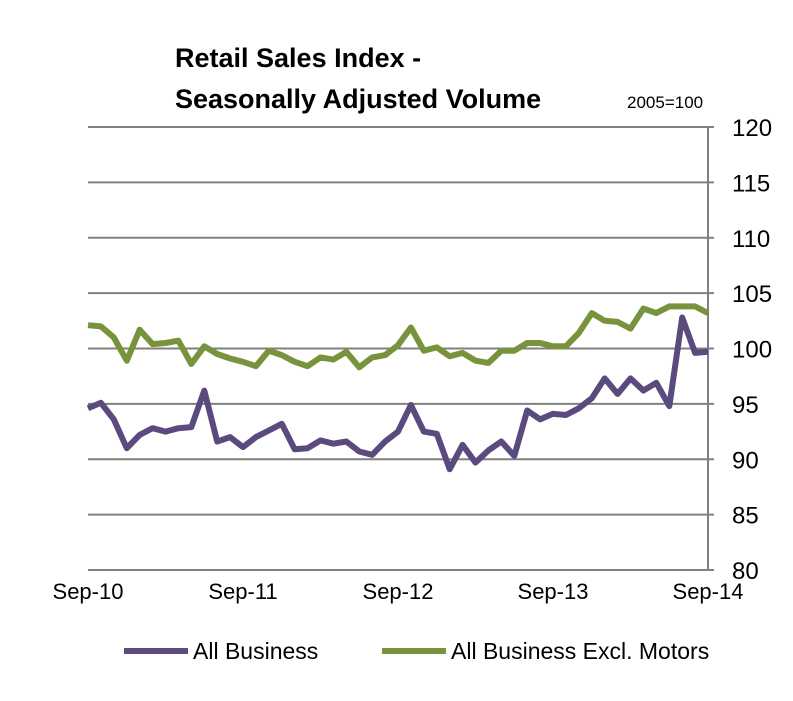 This screenshot has width=793, height=701. Describe the element at coordinates (358, 99) in the screenshot. I see `chart-title-line2: Seasonally Adjusted Volume` at that location.